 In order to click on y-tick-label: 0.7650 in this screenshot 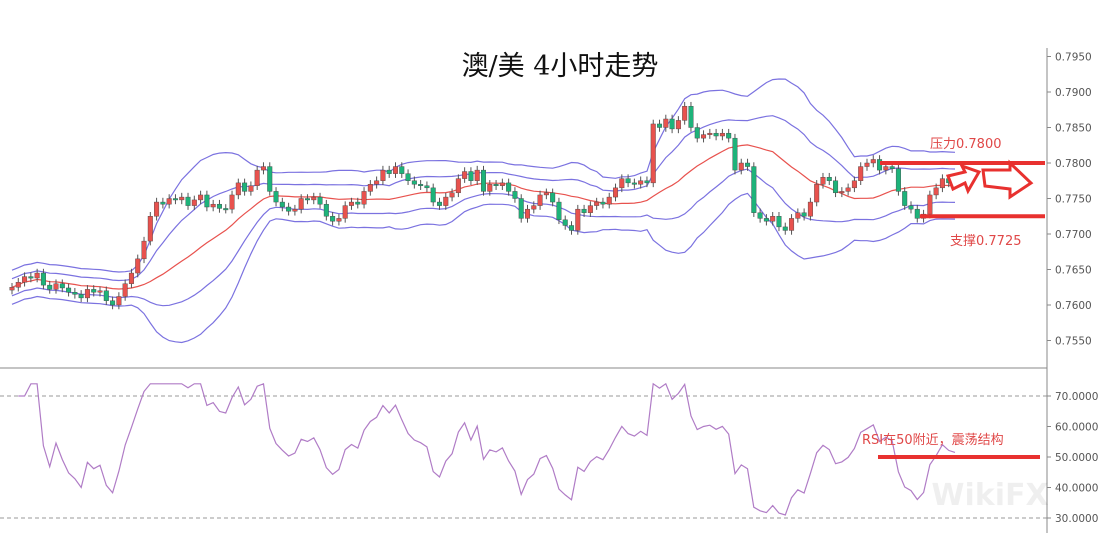, I will do `click(1073, 271)`.